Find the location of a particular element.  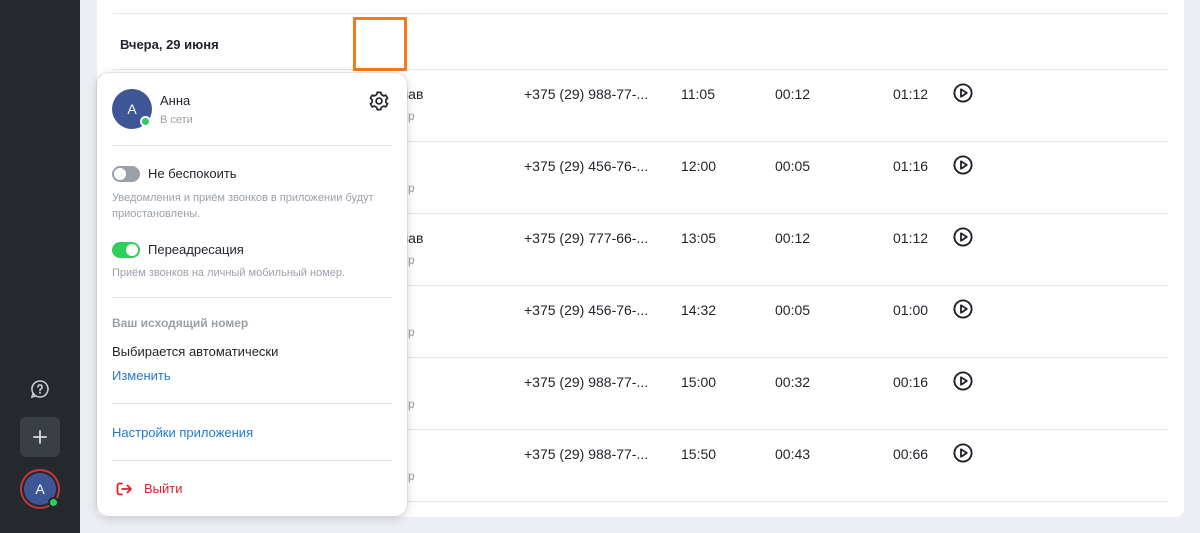

settings-gear-icon is located at coordinates (379, 101).